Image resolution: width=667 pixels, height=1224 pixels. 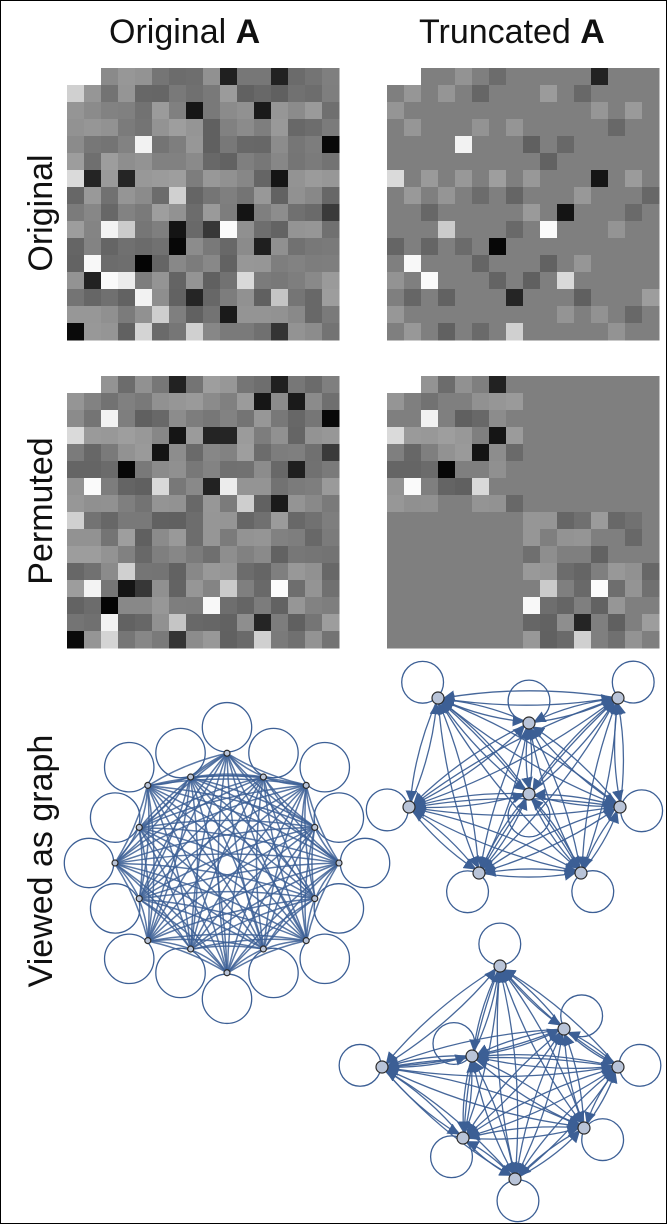 What do you see at coordinates (500, 1072) in the screenshot?
I see `graph-cluster-bottom` at bounding box center [500, 1072].